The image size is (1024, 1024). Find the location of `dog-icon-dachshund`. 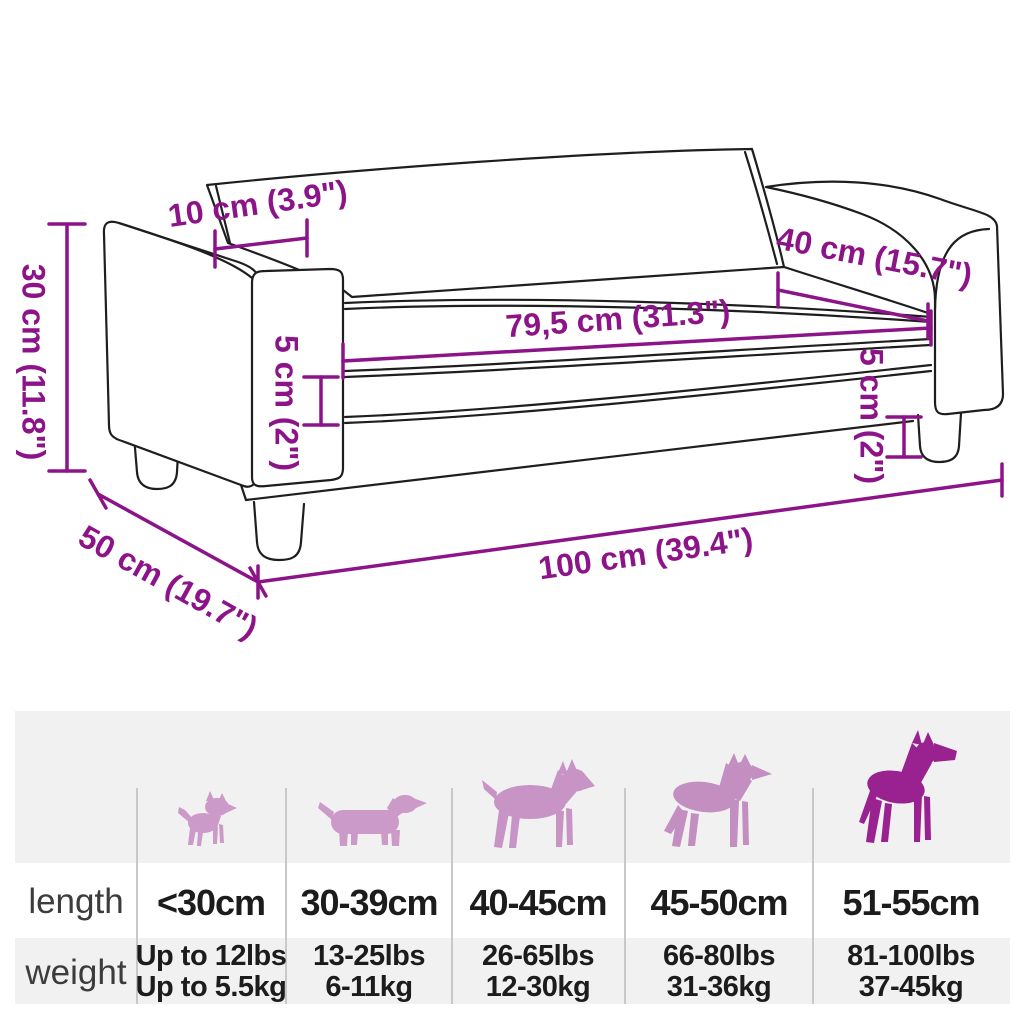

dog-icon-dachshund is located at coordinates (372, 820).